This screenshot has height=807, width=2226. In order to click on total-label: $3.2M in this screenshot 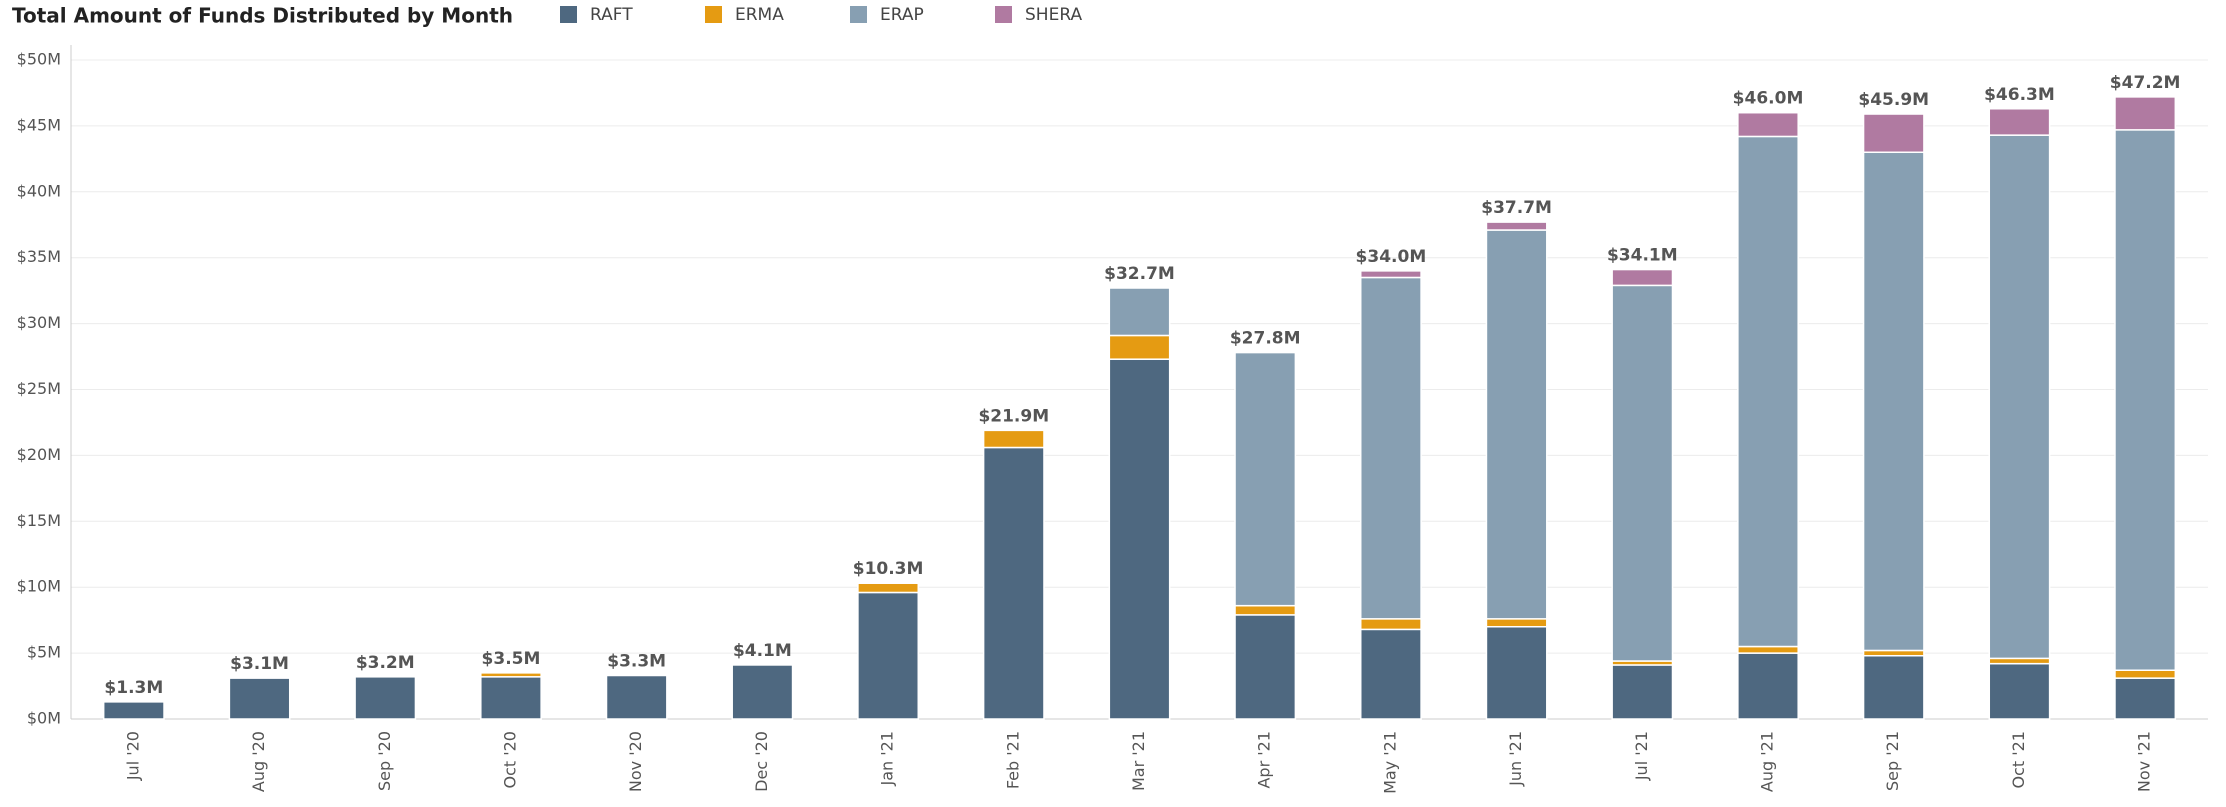, I will do `click(385, 663)`.